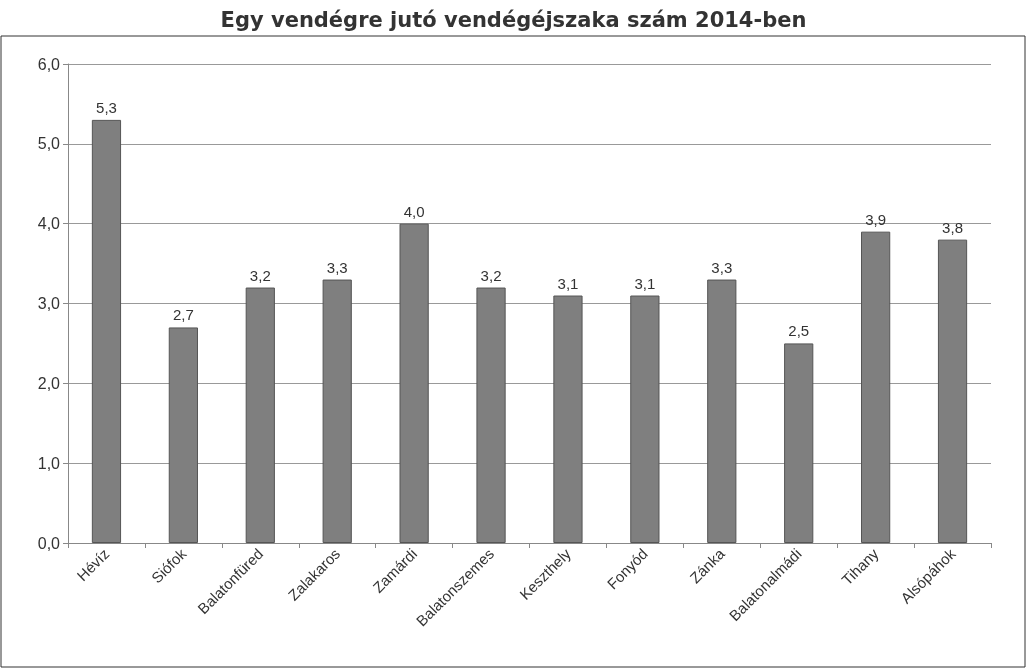 The width and height of the screenshot is (1027, 669). What do you see at coordinates (49, 64) in the screenshot?
I see `y-tick-label: 6,0` at bounding box center [49, 64].